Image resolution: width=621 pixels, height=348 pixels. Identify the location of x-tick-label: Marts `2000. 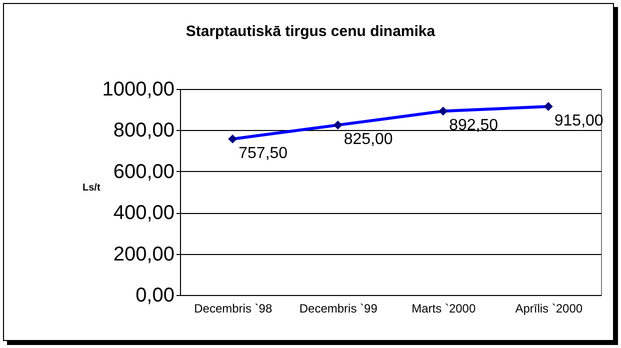
(444, 309).